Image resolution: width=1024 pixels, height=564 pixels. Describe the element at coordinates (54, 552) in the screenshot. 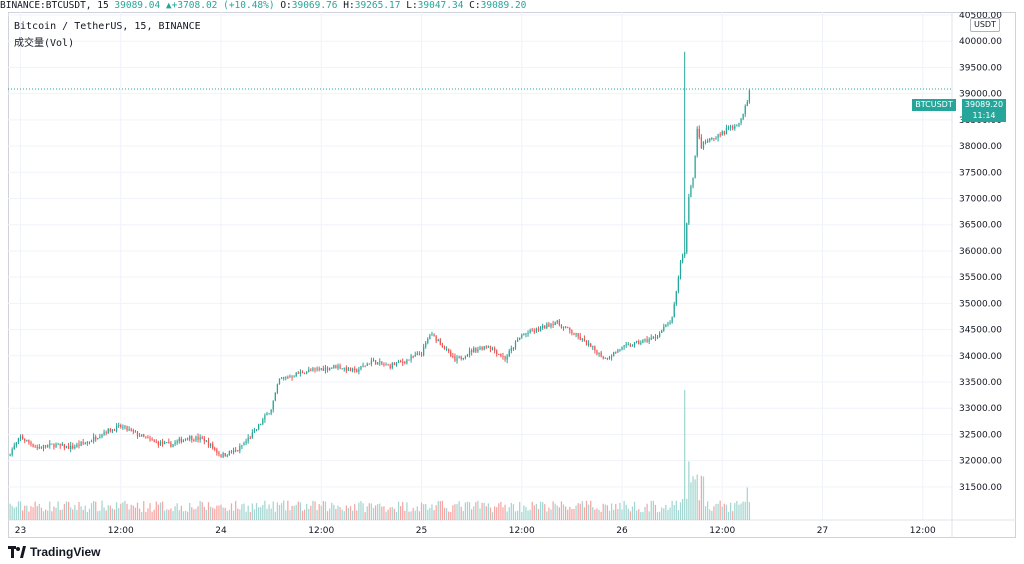

I see `tradingview-logo: TradingView` at that location.